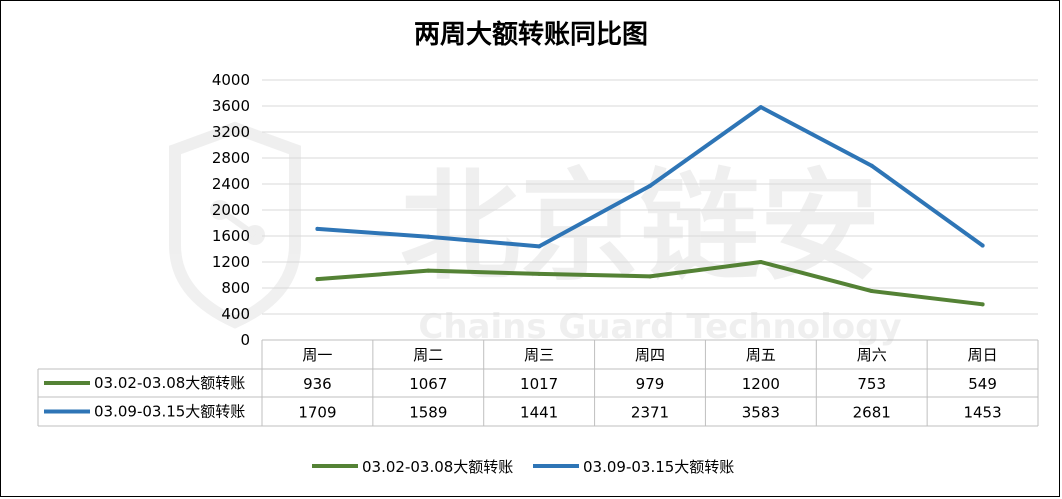 This screenshot has height=499, width=1062. What do you see at coordinates (231, 184) in the screenshot?
I see `y-tick-label: 2400` at bounding box center [231, 184].